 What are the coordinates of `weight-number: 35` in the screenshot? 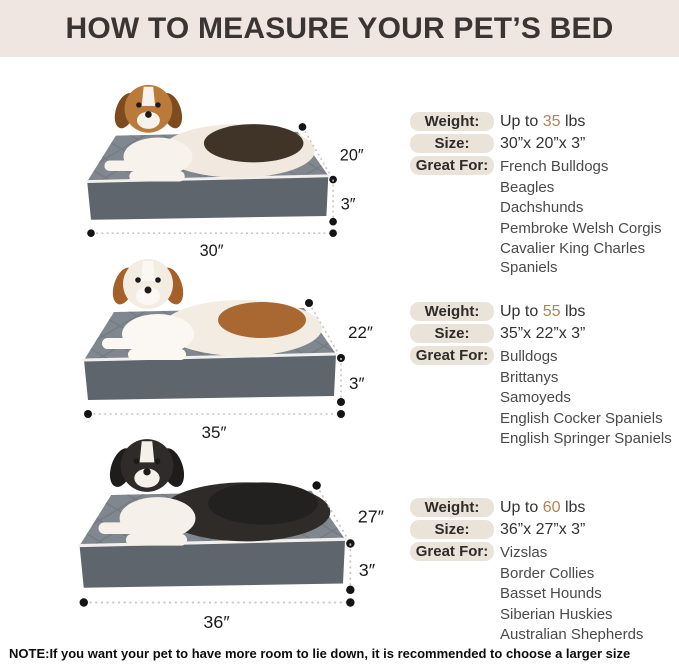 It's located at (551, 121).